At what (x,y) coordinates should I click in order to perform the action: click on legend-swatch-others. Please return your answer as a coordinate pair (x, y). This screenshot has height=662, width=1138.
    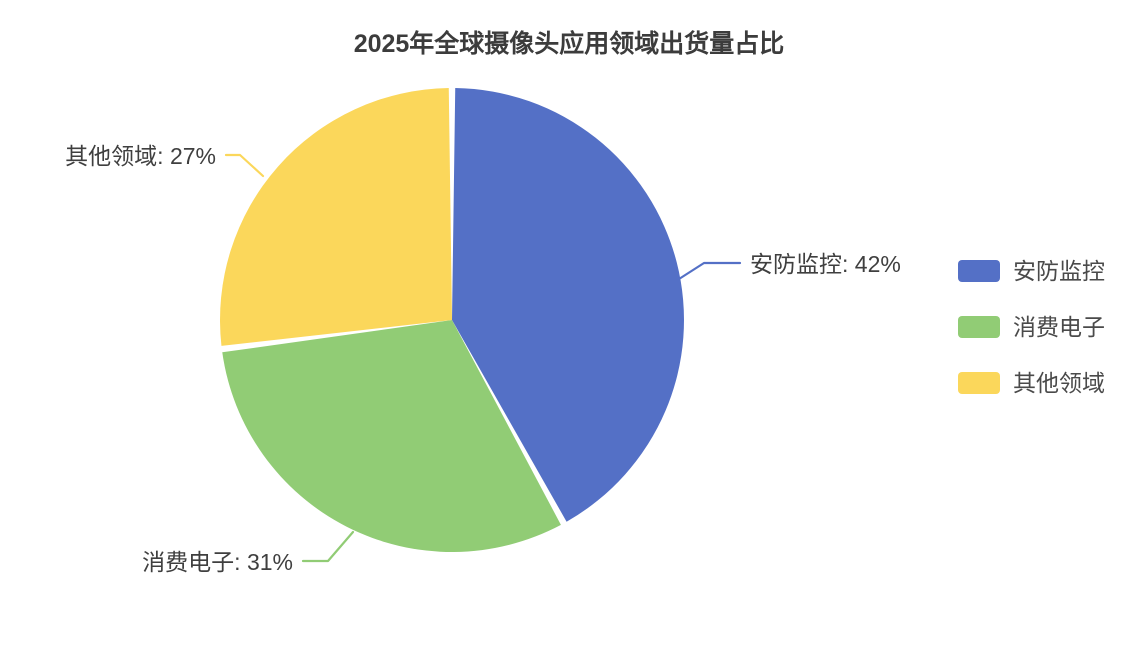
    Looking at the image, I should click on (979, 383).